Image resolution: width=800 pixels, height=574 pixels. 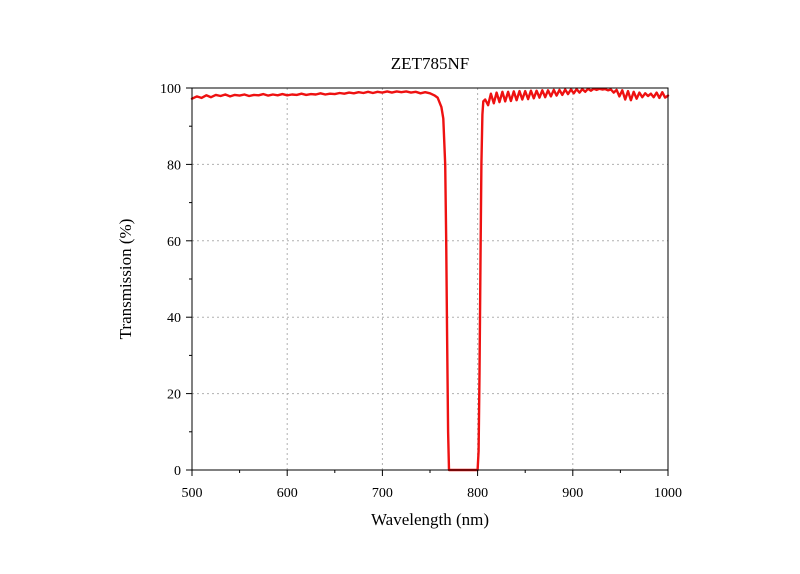 What do you see at coordinates (430, 519) in the screenshot?
I see `x-axis-title: Wavelength (nm)` at bounding box center [430, 519].